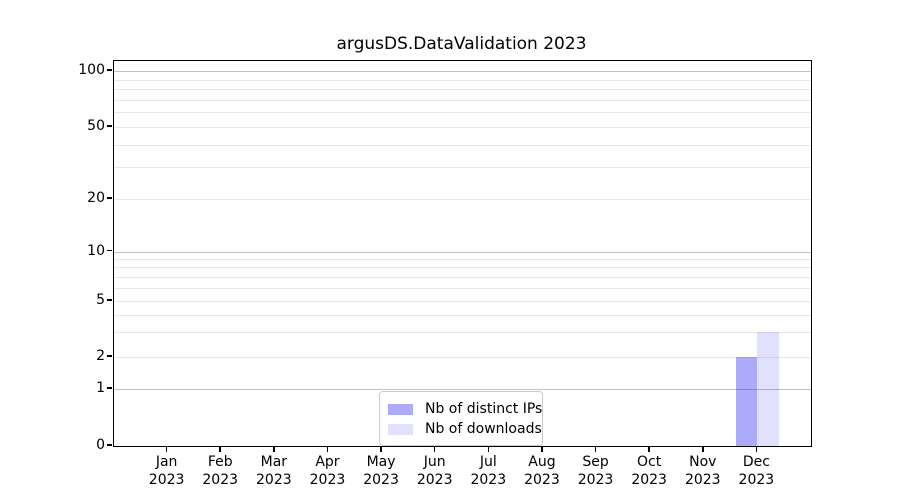  Describe the element at coordinates (461, 44) in the screenshot. I see `chart-title: argusDS.DataValidation 2023` at that location.